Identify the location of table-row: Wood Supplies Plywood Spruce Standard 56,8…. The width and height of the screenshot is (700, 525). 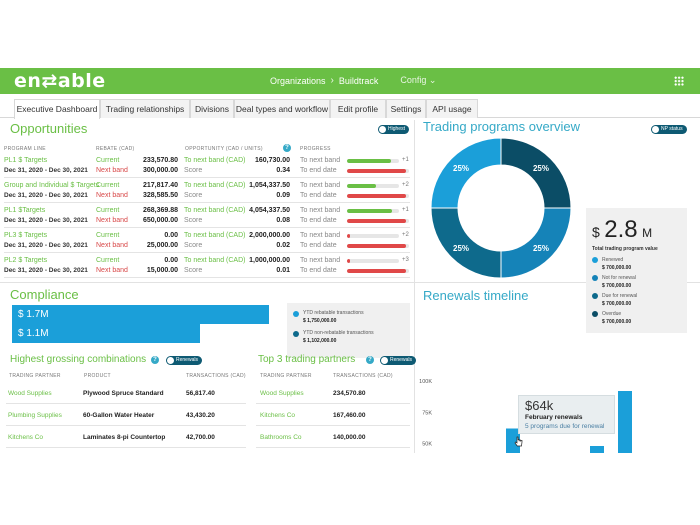
(126, 393).